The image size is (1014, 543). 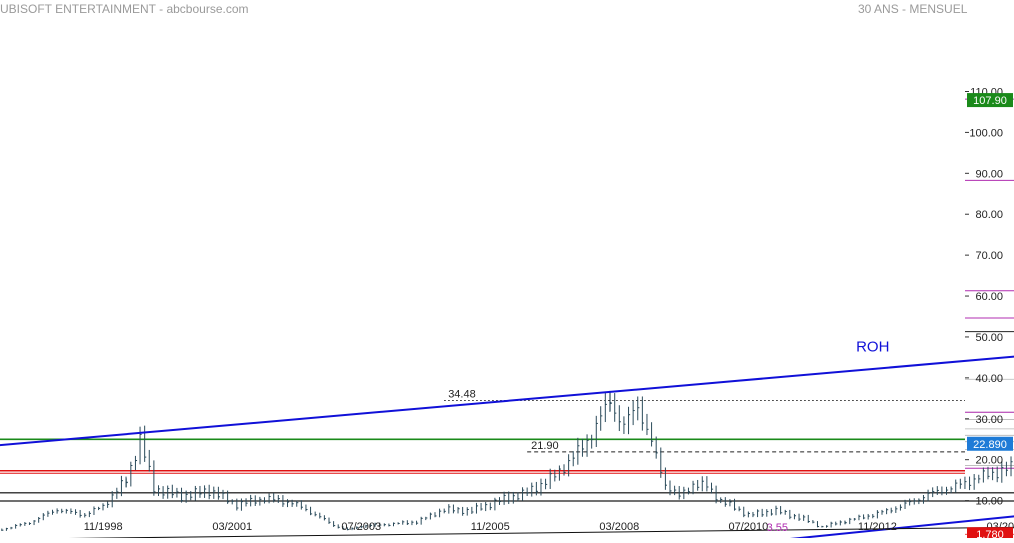 I want to click on y-tick-label: 70.00, so click(x=989, y=256).